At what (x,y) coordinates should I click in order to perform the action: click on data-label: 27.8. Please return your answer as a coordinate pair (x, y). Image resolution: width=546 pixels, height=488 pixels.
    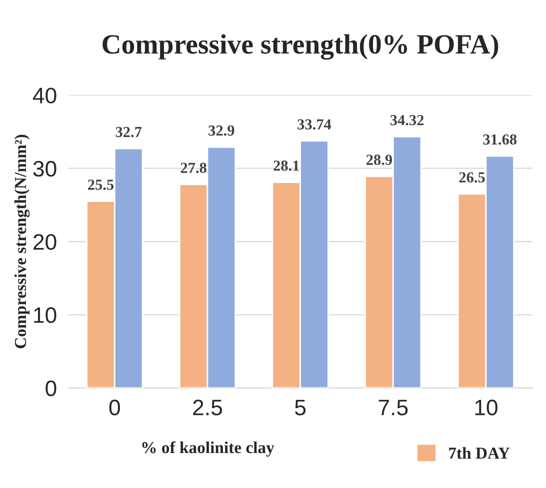
    Looking at the image, I should click on (193, 168).